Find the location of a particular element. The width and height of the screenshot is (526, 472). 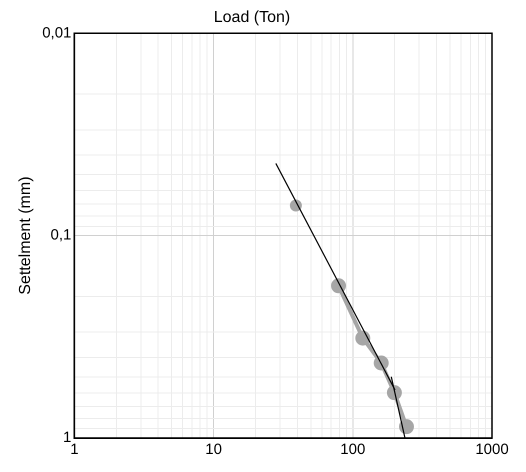

y-tick-label: 0,01 is located at coordinates (57, 33).